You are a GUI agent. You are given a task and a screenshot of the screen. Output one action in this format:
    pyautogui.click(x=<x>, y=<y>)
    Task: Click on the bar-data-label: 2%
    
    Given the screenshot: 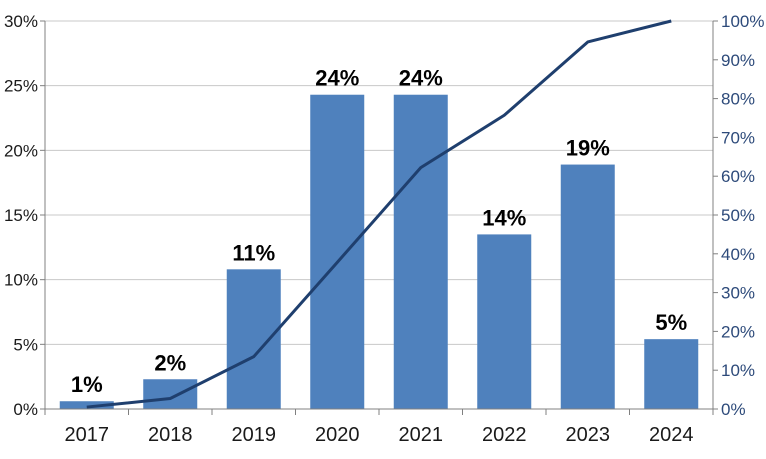 What is the action you would take?
    pyautogui.click(x=170, y=362)
    